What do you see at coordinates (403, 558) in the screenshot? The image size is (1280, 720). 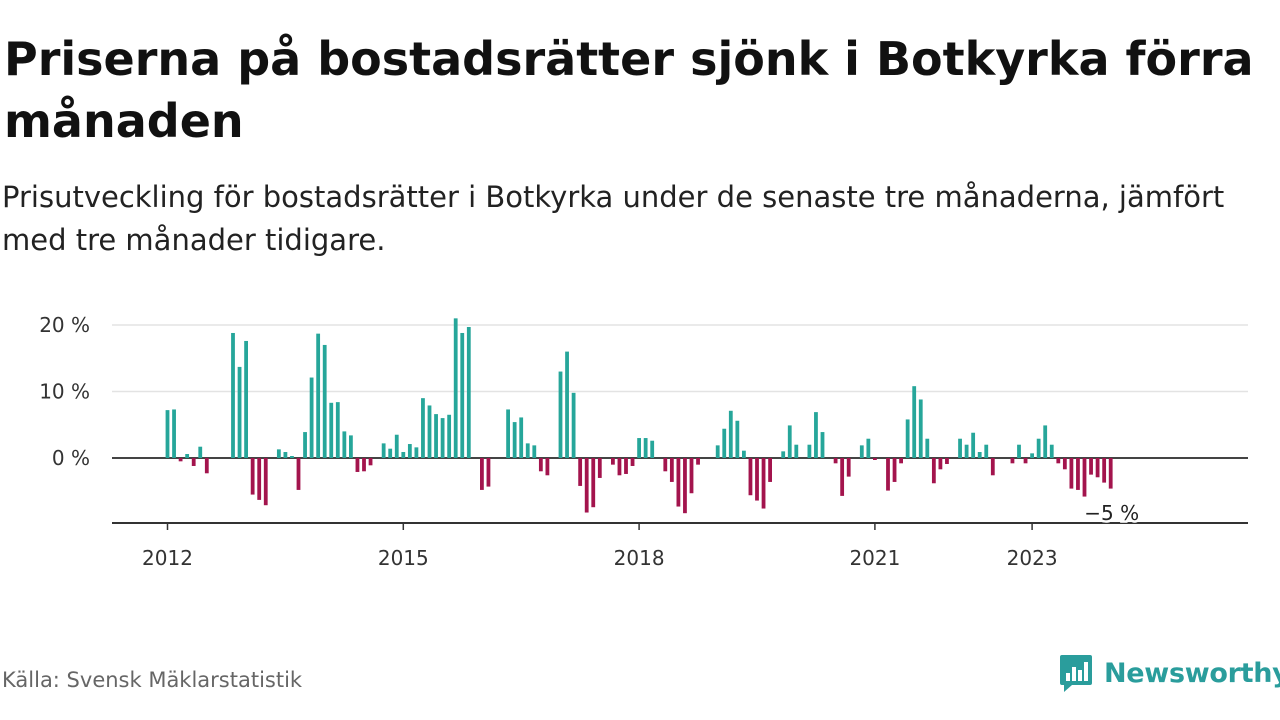 I see `x-tick-label: 2015` at bounding box center [403, 558].